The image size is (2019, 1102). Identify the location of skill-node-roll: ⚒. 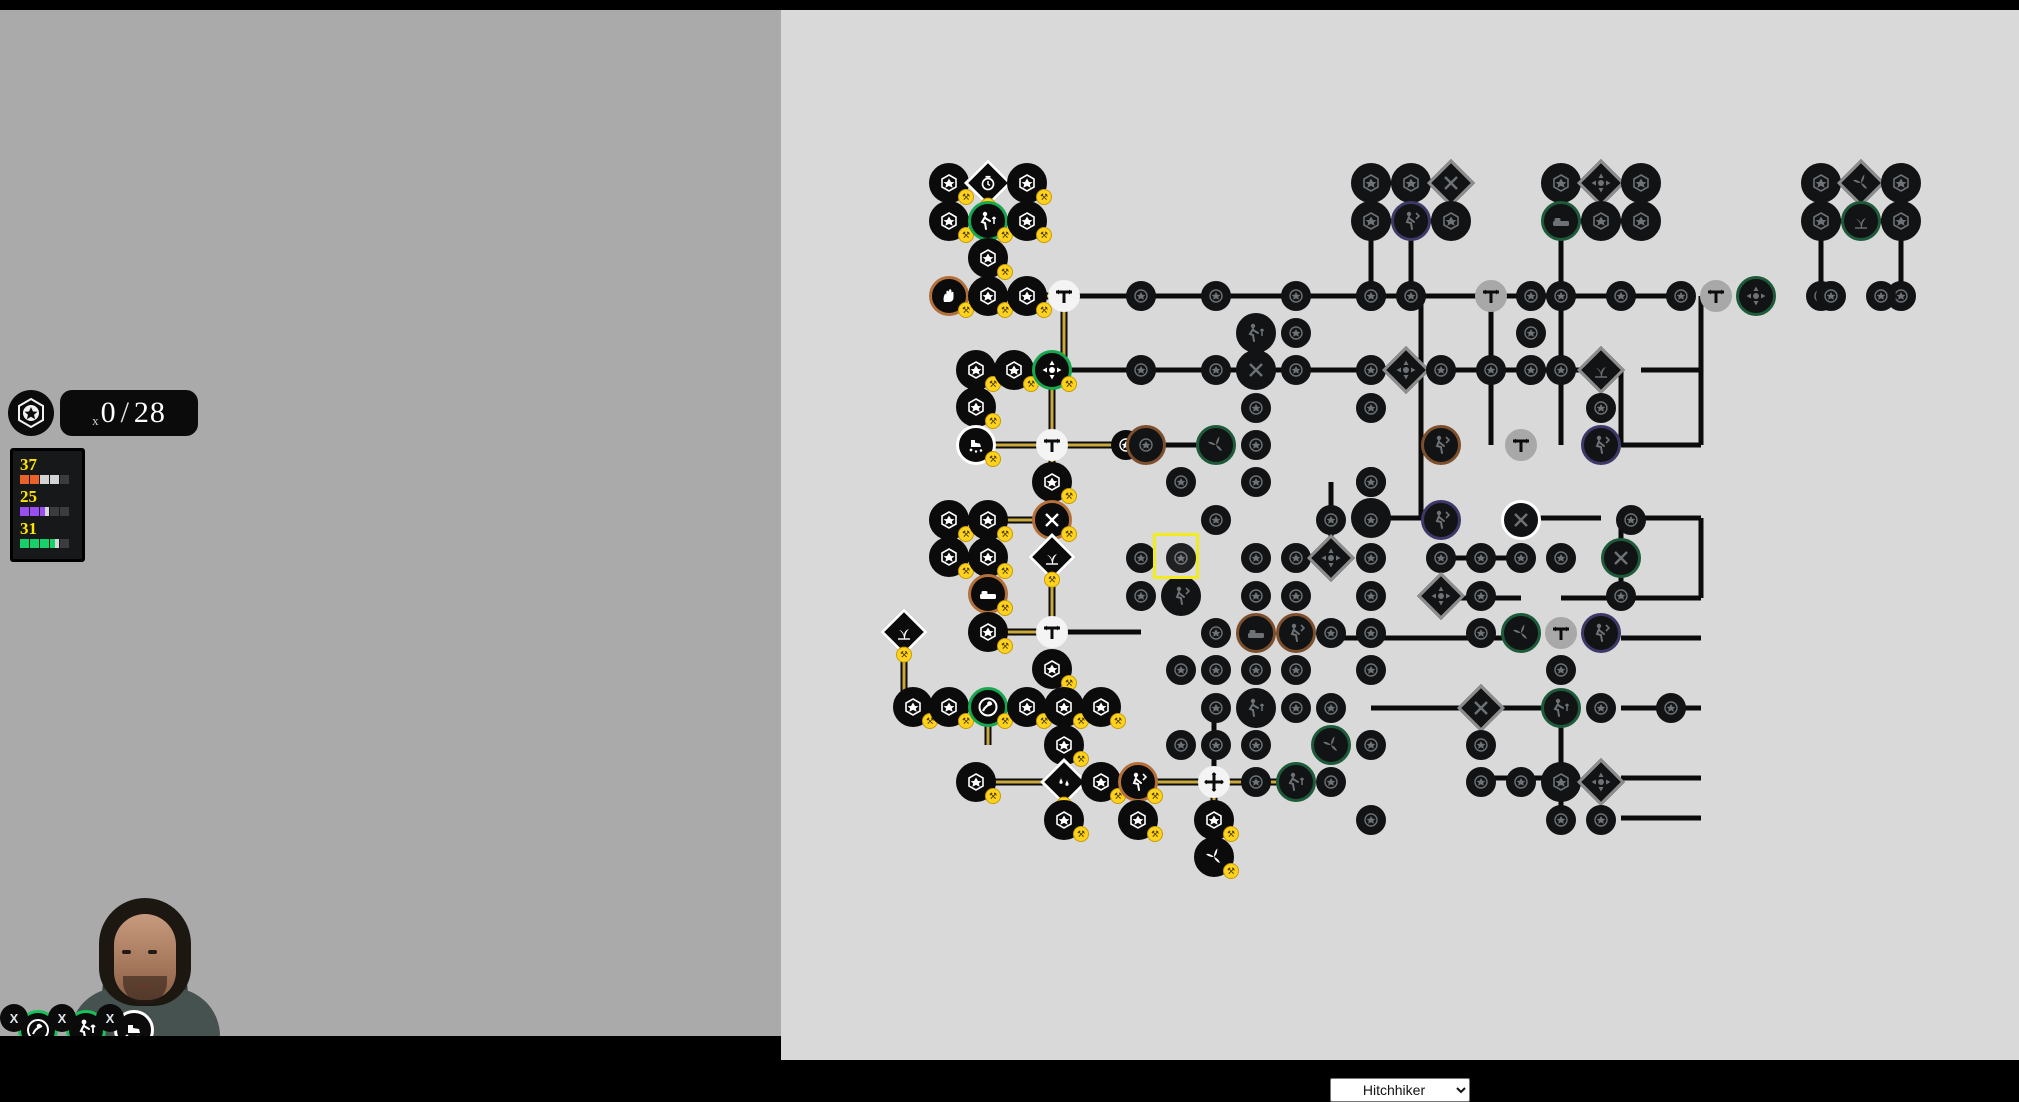
(990, 708).